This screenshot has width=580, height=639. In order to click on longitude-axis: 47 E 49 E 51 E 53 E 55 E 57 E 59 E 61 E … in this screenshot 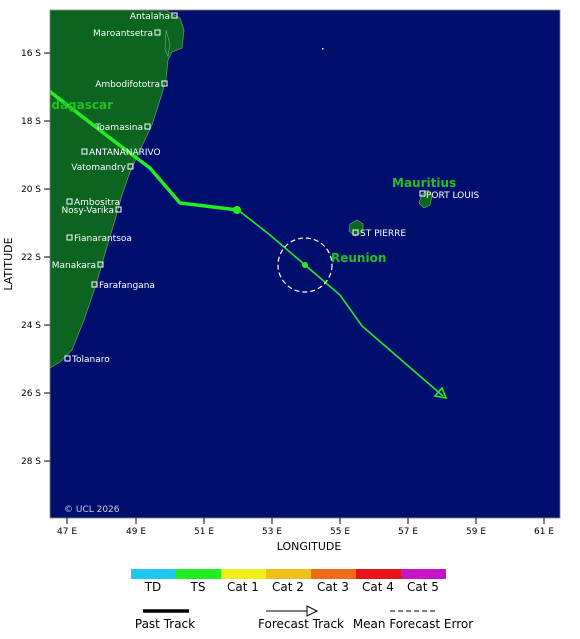, I will do `click(305, 535)`.